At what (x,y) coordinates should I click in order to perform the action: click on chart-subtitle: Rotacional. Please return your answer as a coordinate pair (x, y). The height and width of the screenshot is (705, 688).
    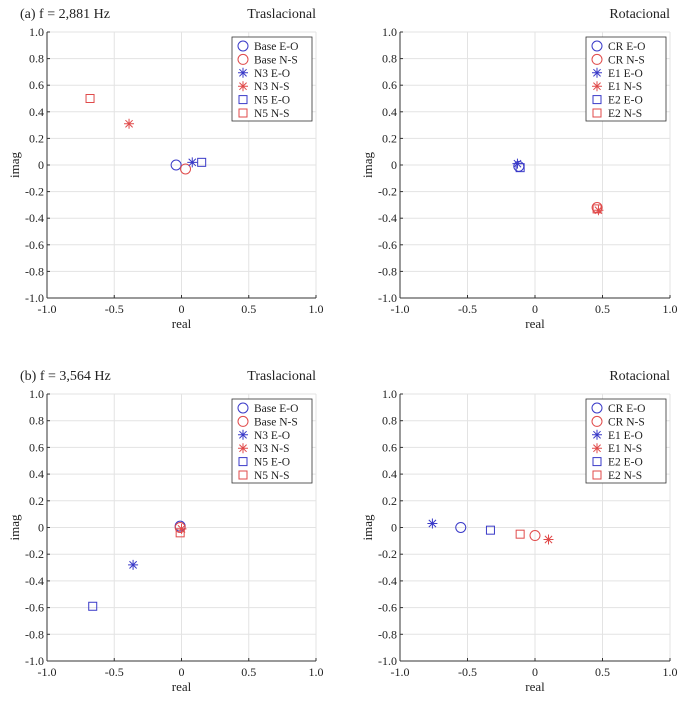
    Looking at the image, I should click on (639, 376).